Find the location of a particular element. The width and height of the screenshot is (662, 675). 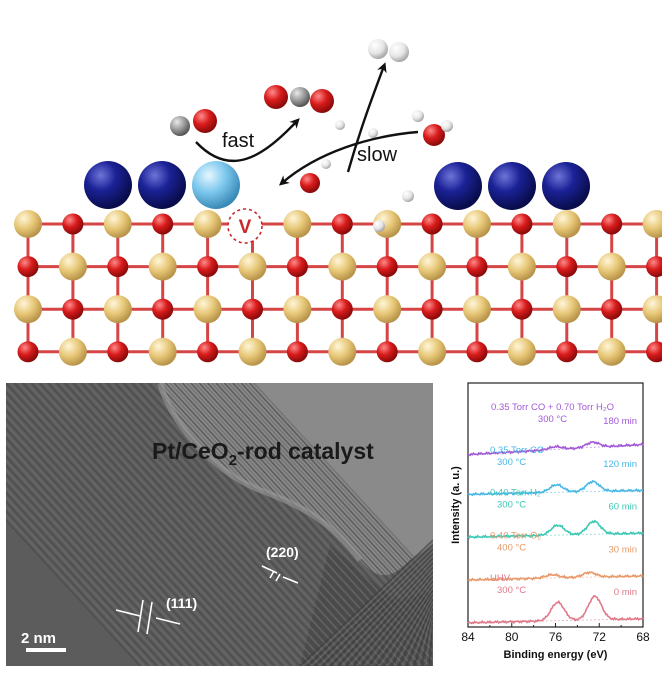

xps-series-label: 400 °C is located at coordinates (511, 547).